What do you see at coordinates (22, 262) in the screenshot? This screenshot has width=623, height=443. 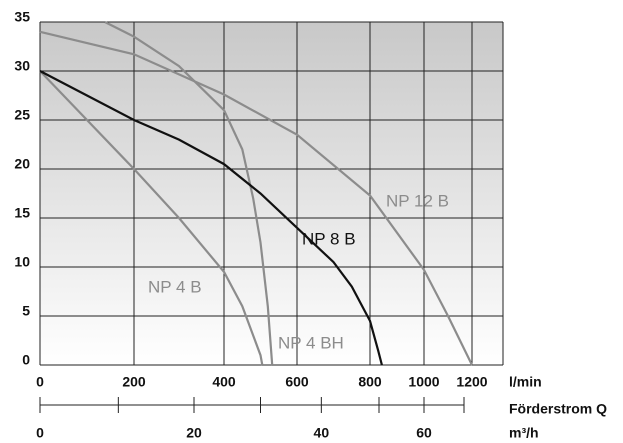 I see `y-tick-label: 10` at bounding box center [22, 262].